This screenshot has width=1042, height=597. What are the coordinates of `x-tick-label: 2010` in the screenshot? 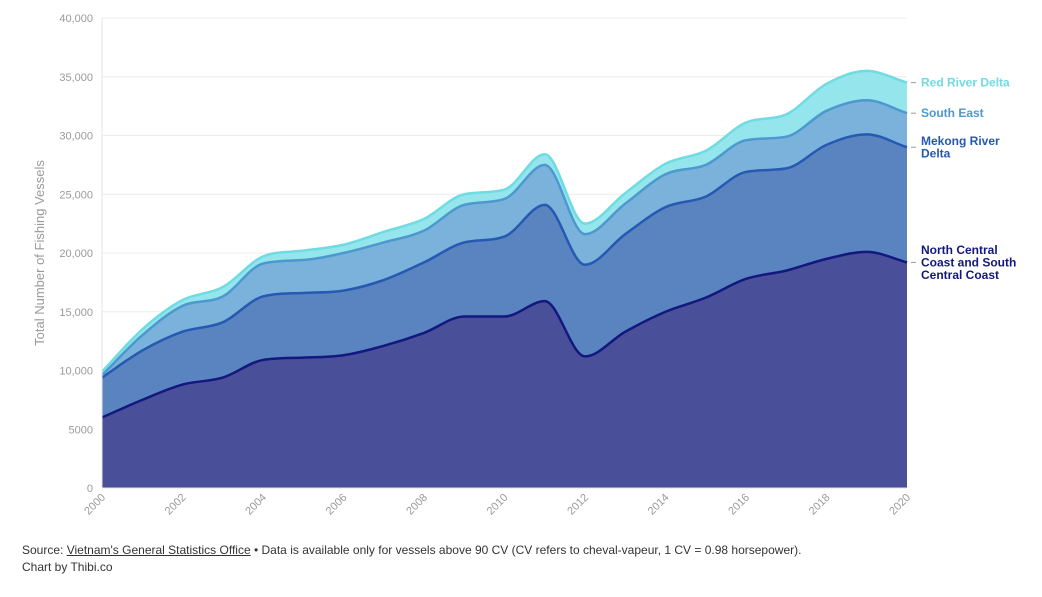 It's located at (498, 505).